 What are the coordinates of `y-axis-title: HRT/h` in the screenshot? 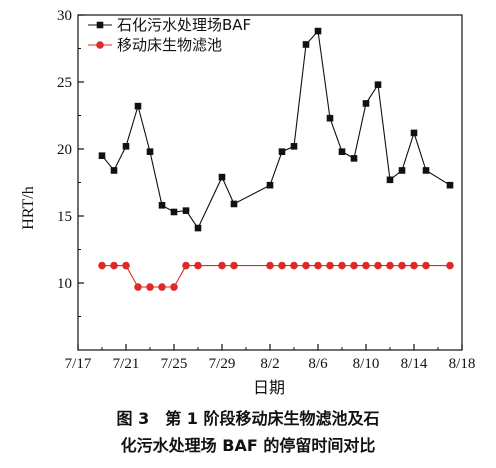 It's located at (28, 207).